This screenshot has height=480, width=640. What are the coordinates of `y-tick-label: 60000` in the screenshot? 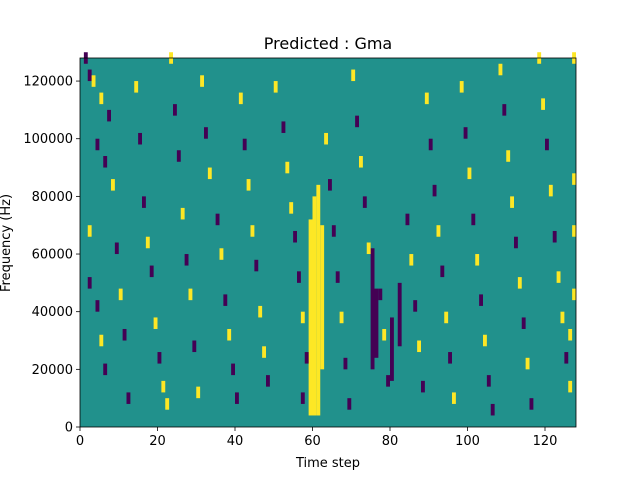 It's located at (52, 255).